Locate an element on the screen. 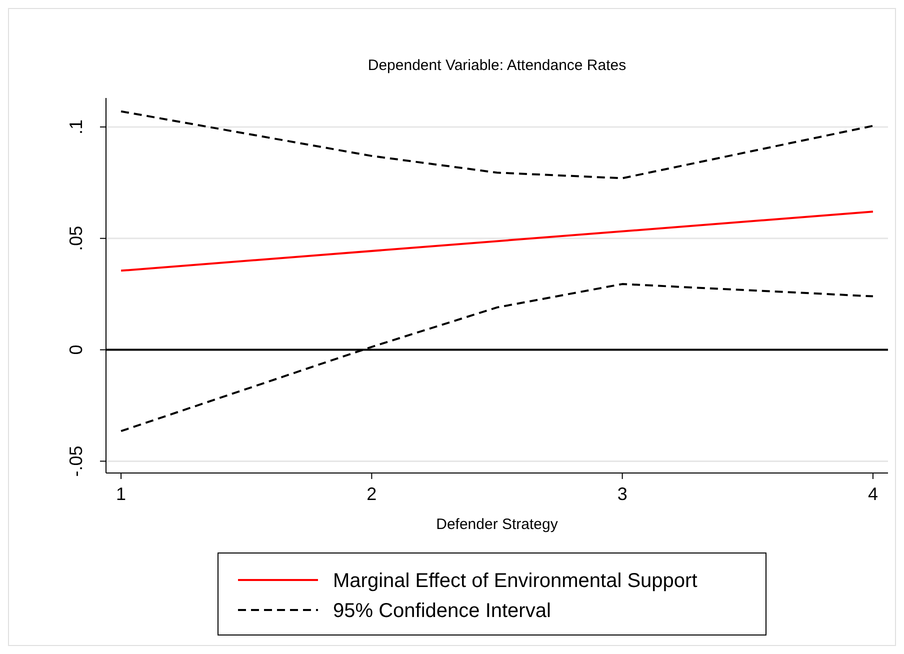 The image size is (904, 654). legend-label: Marginal Effect of Environmental Support is located at coordinates (515, 581).